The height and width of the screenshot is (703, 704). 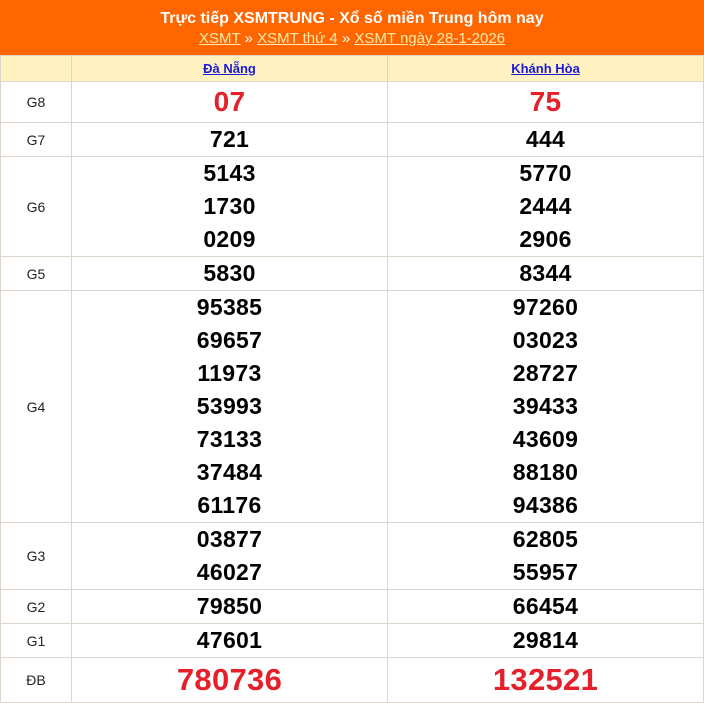 What do you see at coordinates (36, 206) in the screenshot?
I see `prize-label: G6` at bounding box center [36, 206].